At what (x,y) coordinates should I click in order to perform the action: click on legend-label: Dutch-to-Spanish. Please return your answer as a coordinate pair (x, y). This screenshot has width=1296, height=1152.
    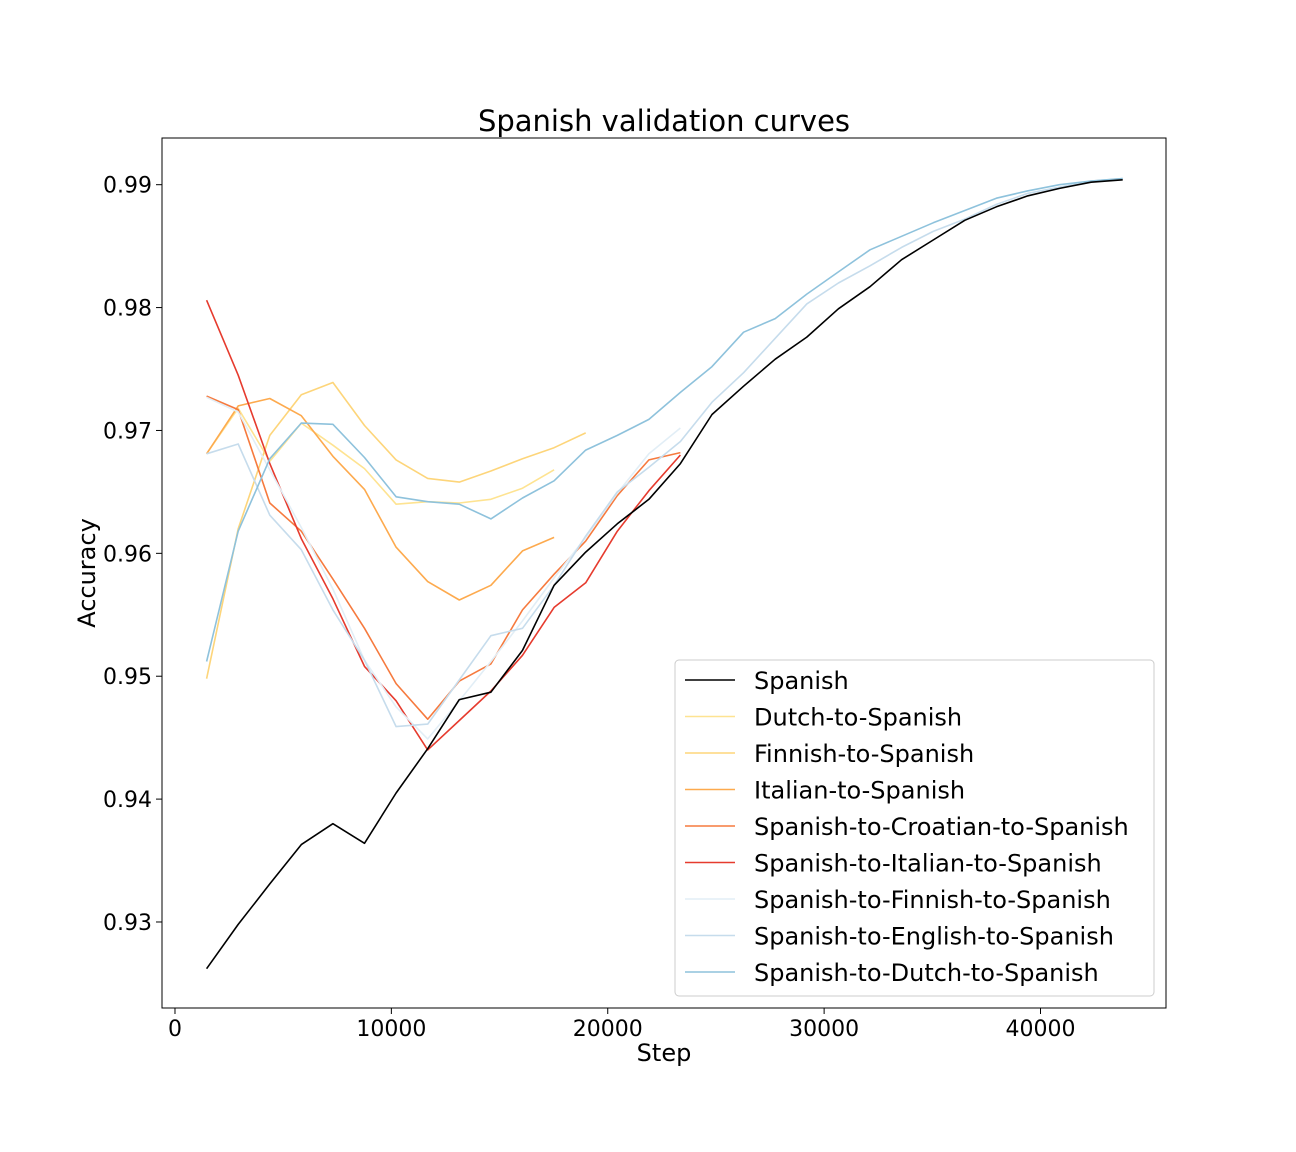
    Looking at the image, I should click on (858, 718).